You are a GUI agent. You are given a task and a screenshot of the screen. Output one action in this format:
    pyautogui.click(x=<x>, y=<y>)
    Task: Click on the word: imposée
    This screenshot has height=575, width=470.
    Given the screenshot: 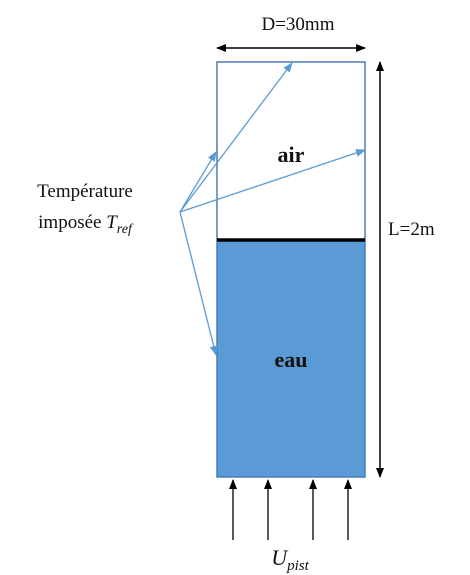 What is the action you would take?
    pyautogui.click(x=69, y=222)
    